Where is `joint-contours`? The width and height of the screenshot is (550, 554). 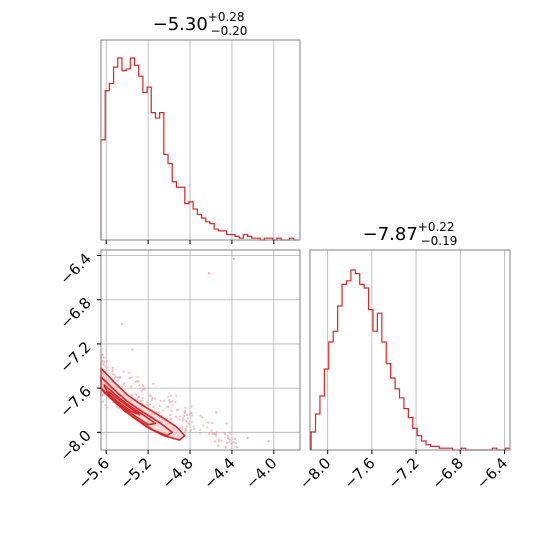
joint-contours is located at coordinates (143, 404).